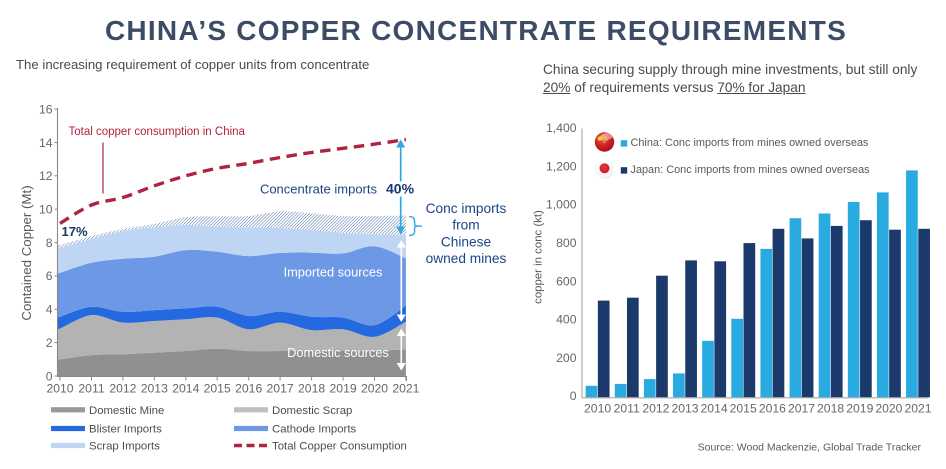 This screenshot has width=946, height=469. Describe the element at coordinates (49, 276) in the screenshot. I see `svg-text: 6` at that location.